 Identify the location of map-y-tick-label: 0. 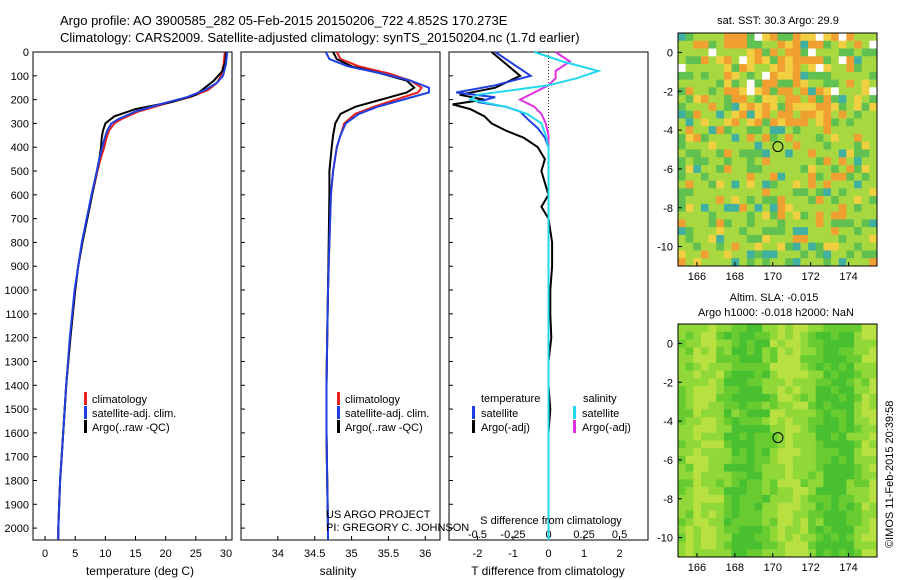
(670, 53).